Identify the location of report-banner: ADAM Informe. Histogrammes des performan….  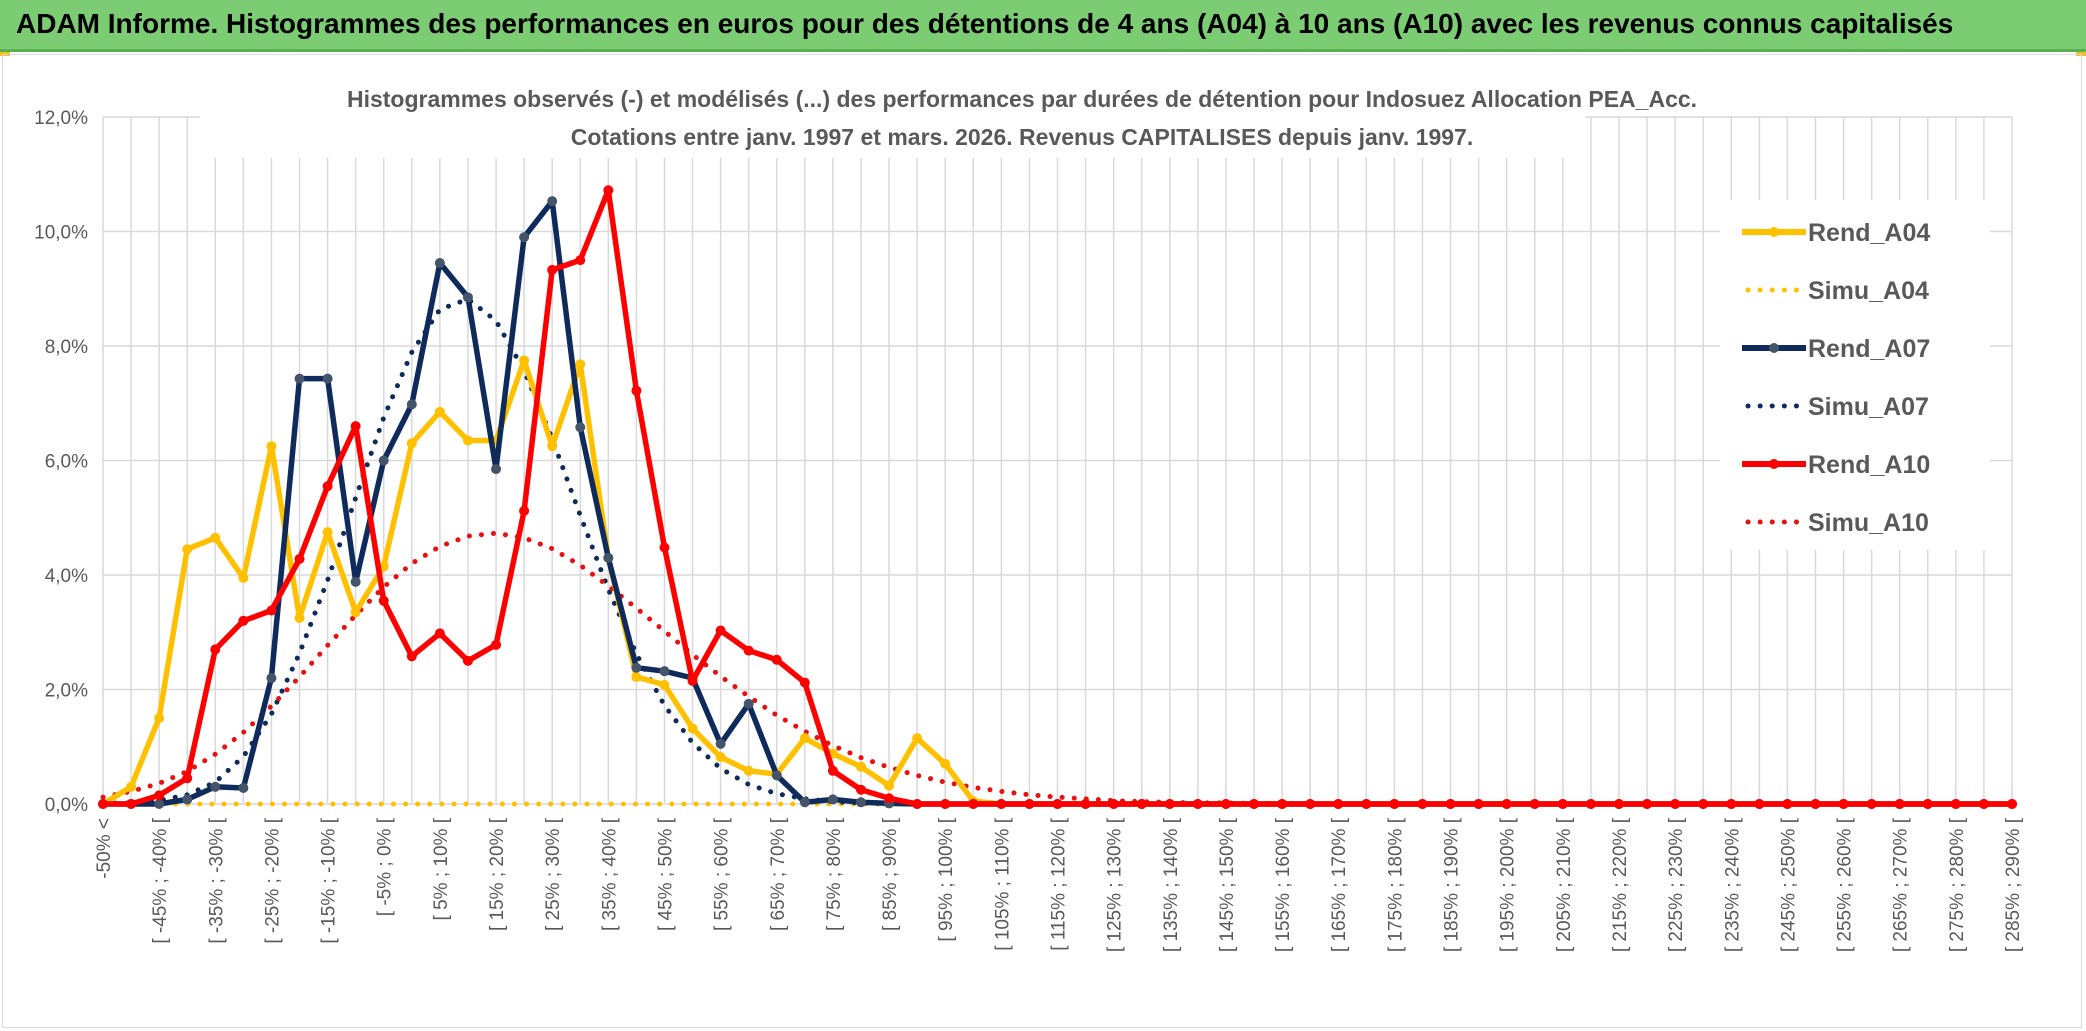
(1043, 26).